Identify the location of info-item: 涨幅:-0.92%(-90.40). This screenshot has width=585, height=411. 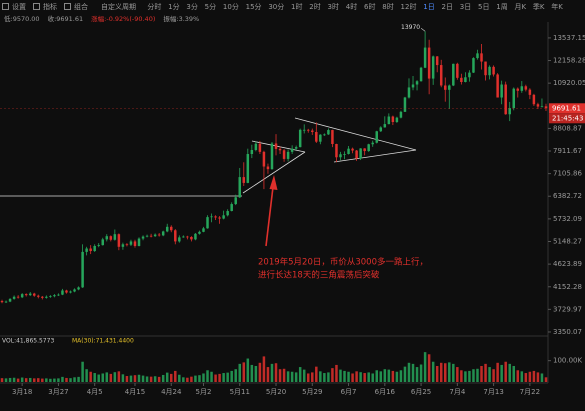
(123, 19).